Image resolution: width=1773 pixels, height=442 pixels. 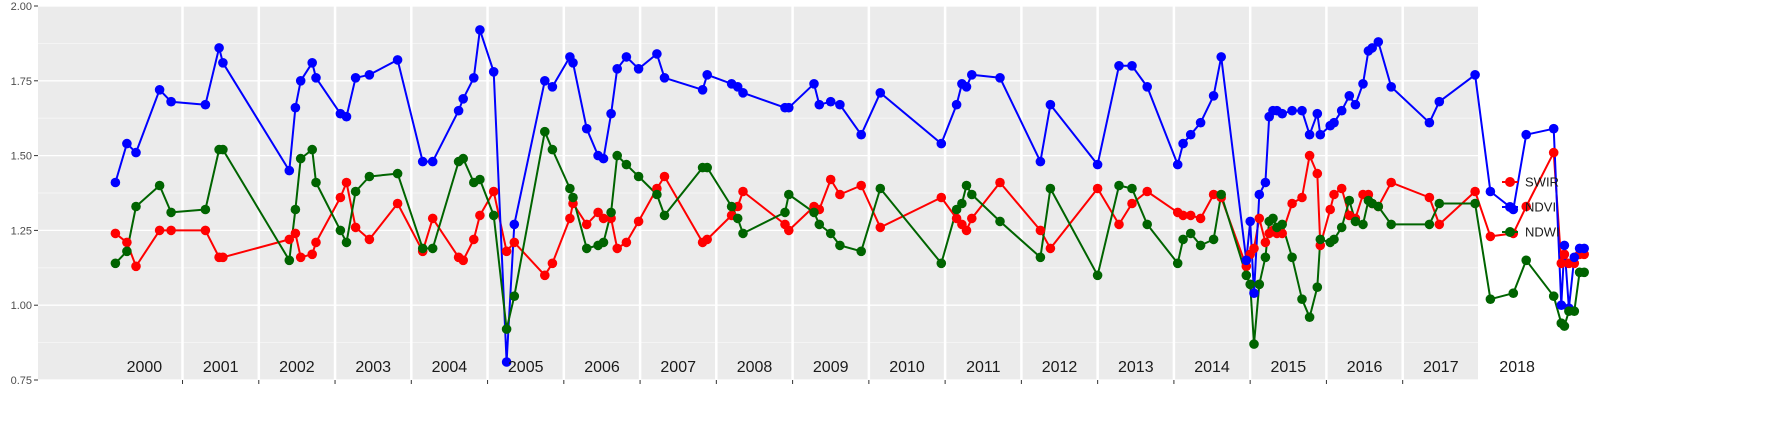 I want to click on legend-item-ndvi: NDVI, so click(x=1529, y=207).